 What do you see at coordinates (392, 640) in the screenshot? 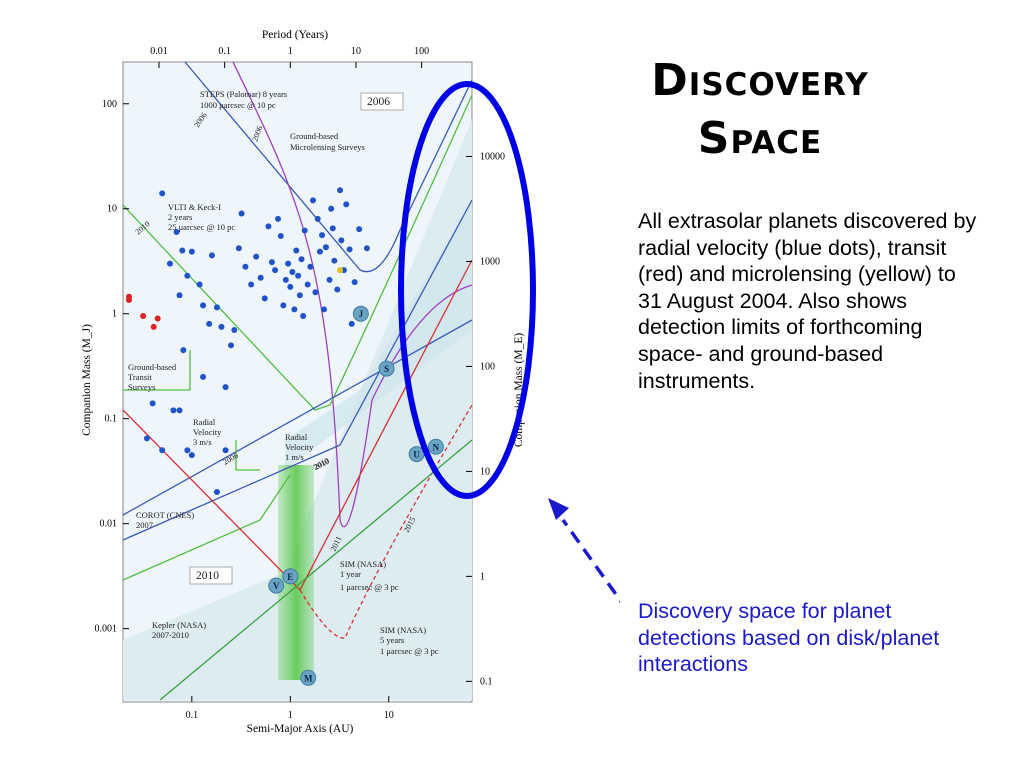
I see `annotation-label: 5 years` at bounding box center [392, 640].